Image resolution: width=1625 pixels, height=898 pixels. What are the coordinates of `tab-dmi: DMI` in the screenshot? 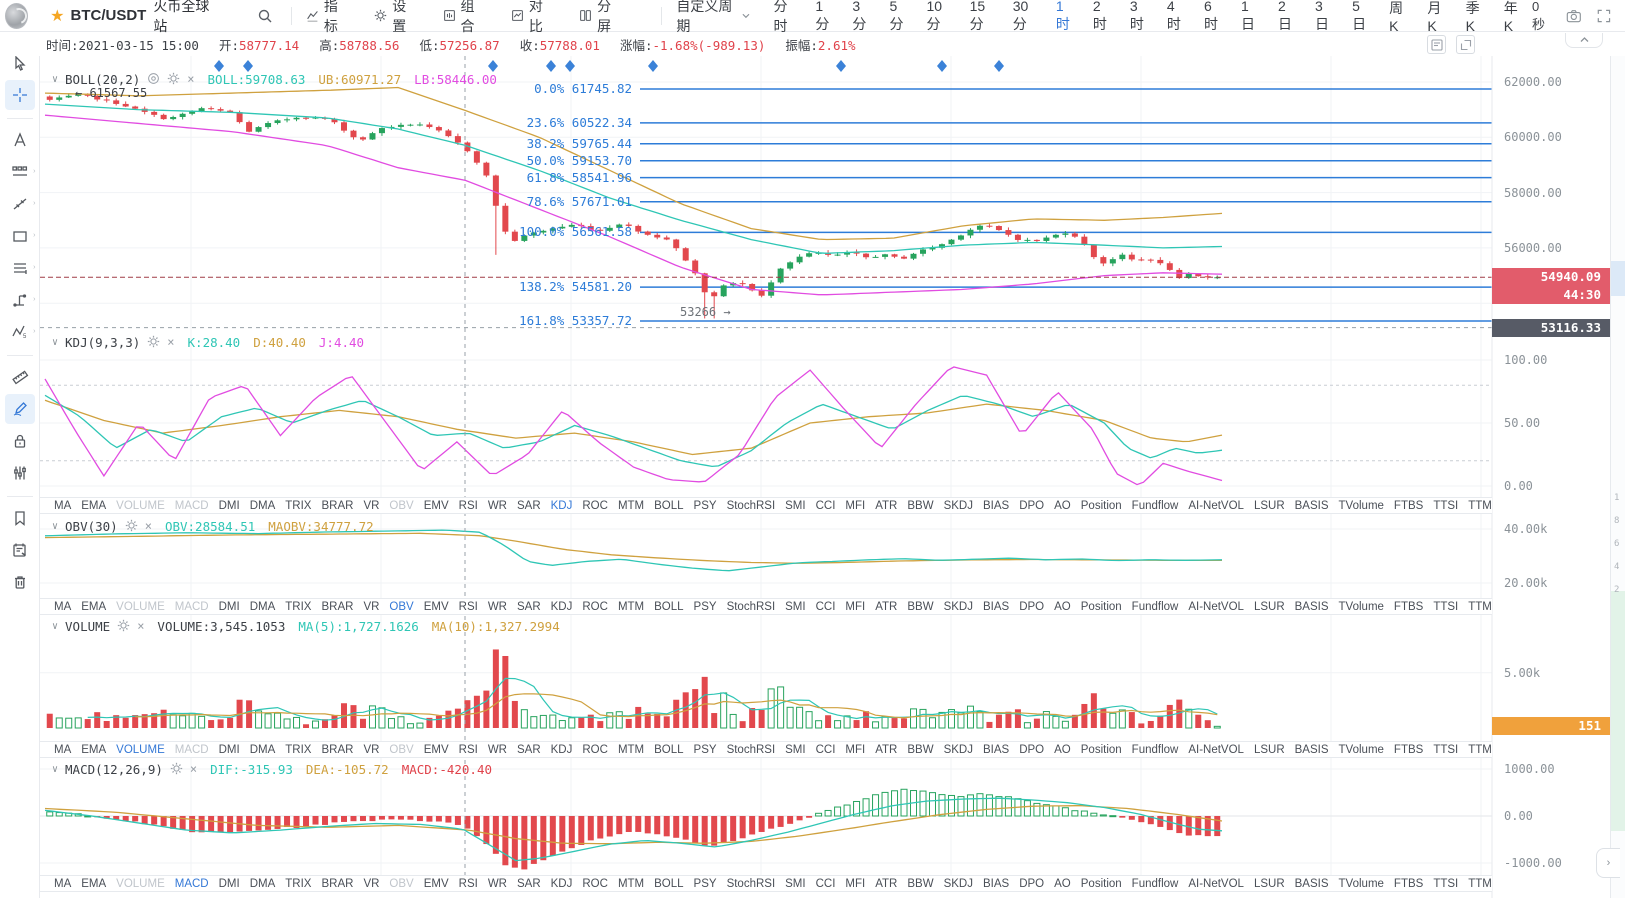 It's located at (229, 606).